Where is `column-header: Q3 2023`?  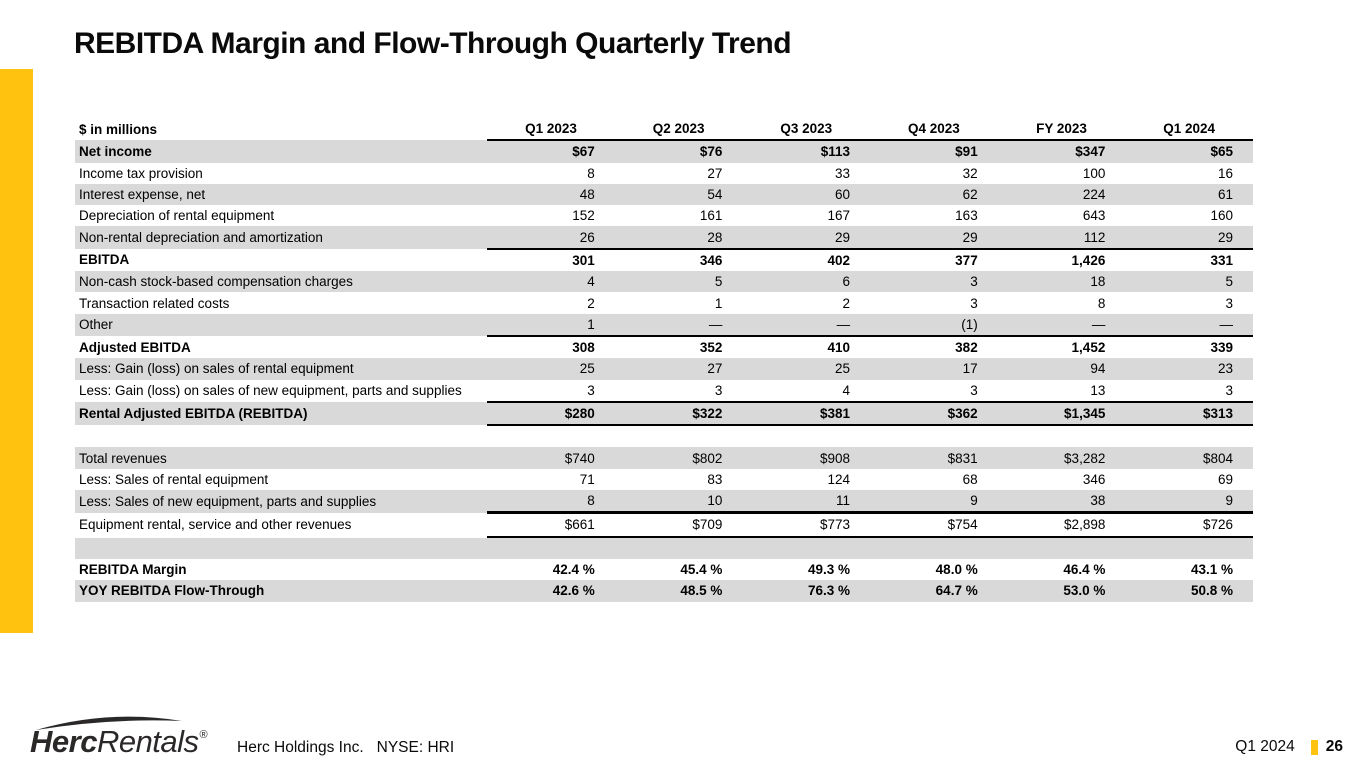 column-header: Q3 2023 is located at coordinates (806, 130).